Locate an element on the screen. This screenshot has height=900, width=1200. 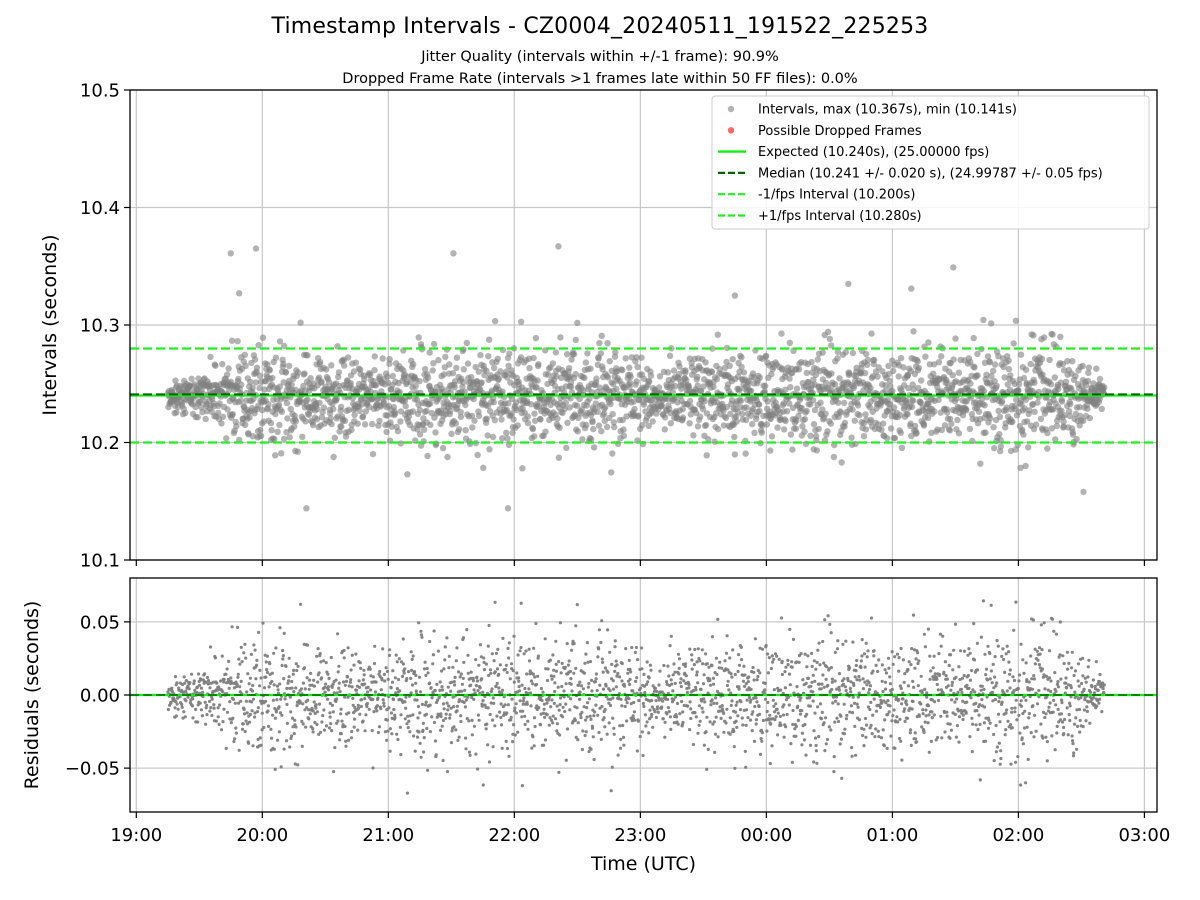
top-y-tick-label: 10.5 is located at coordinates (100, 91).